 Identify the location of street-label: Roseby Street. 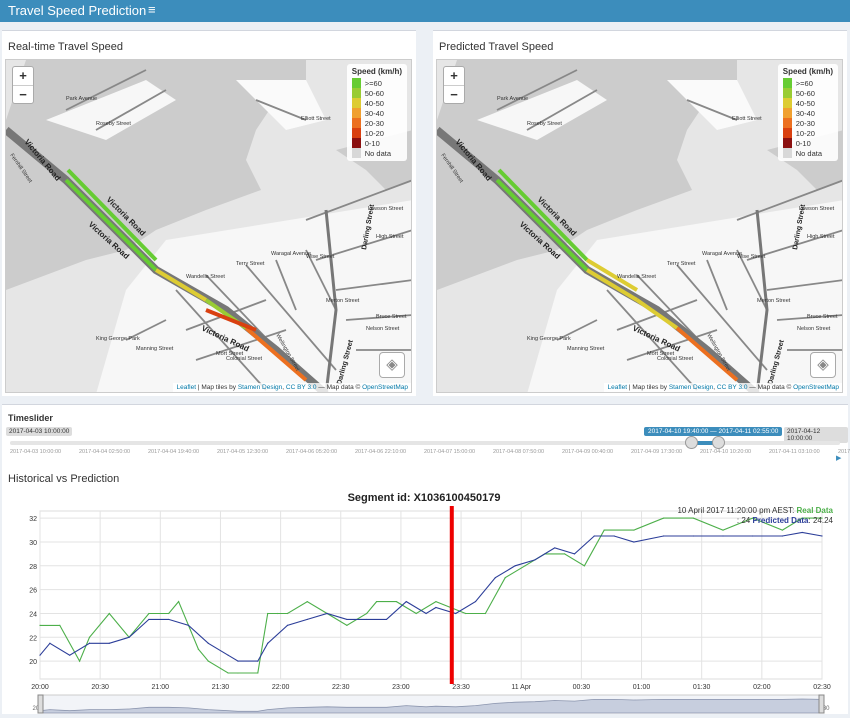
(113, 124).